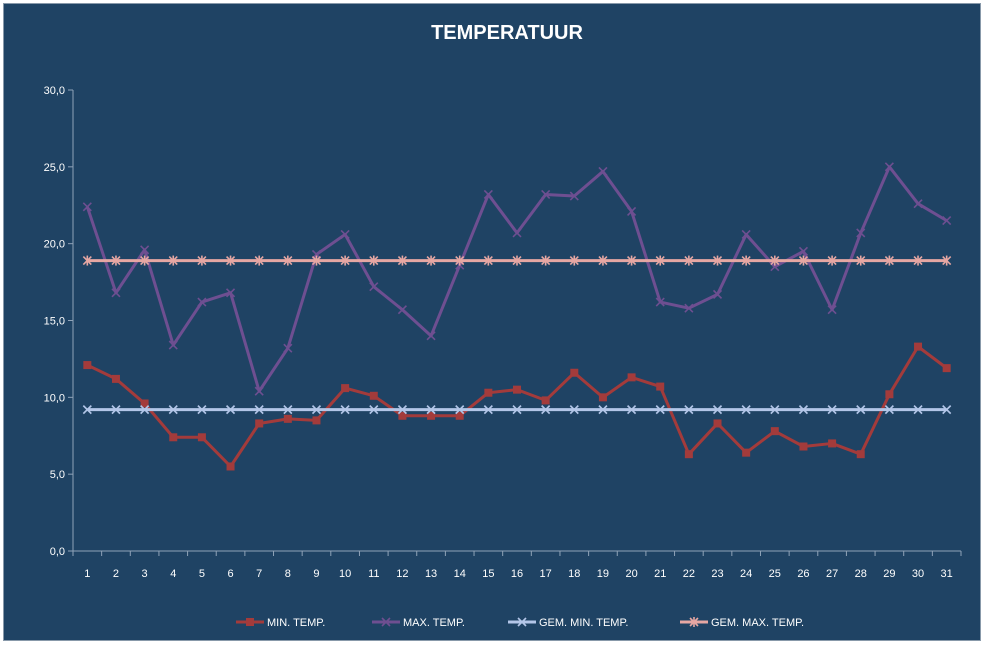 This screenshot has height=648, width=987. What do you see at coordinates (316, 574) in the screenshot?
I see `x-tick-label: 9` at bounding box center [316, 574].